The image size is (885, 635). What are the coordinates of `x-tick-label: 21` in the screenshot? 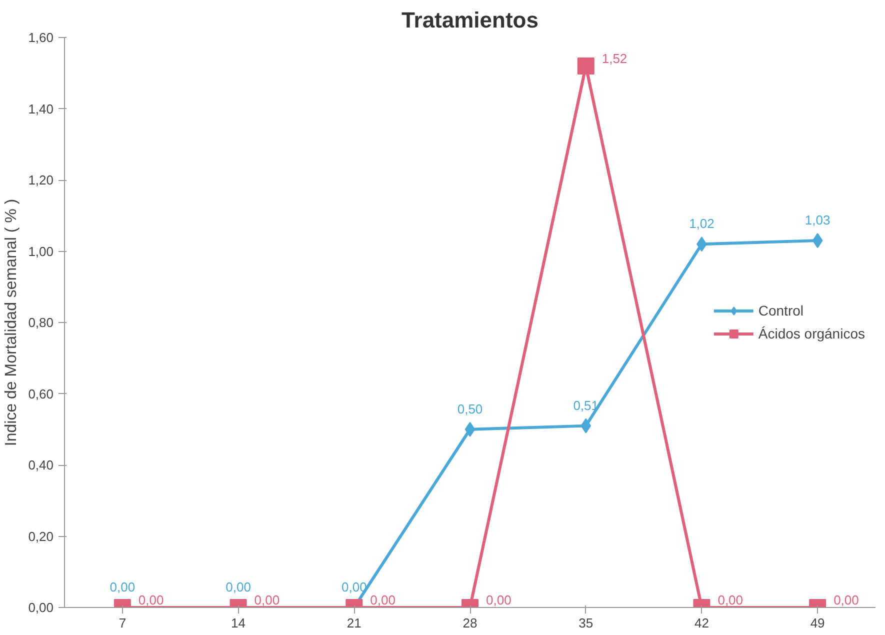 It's located at (354, 623).